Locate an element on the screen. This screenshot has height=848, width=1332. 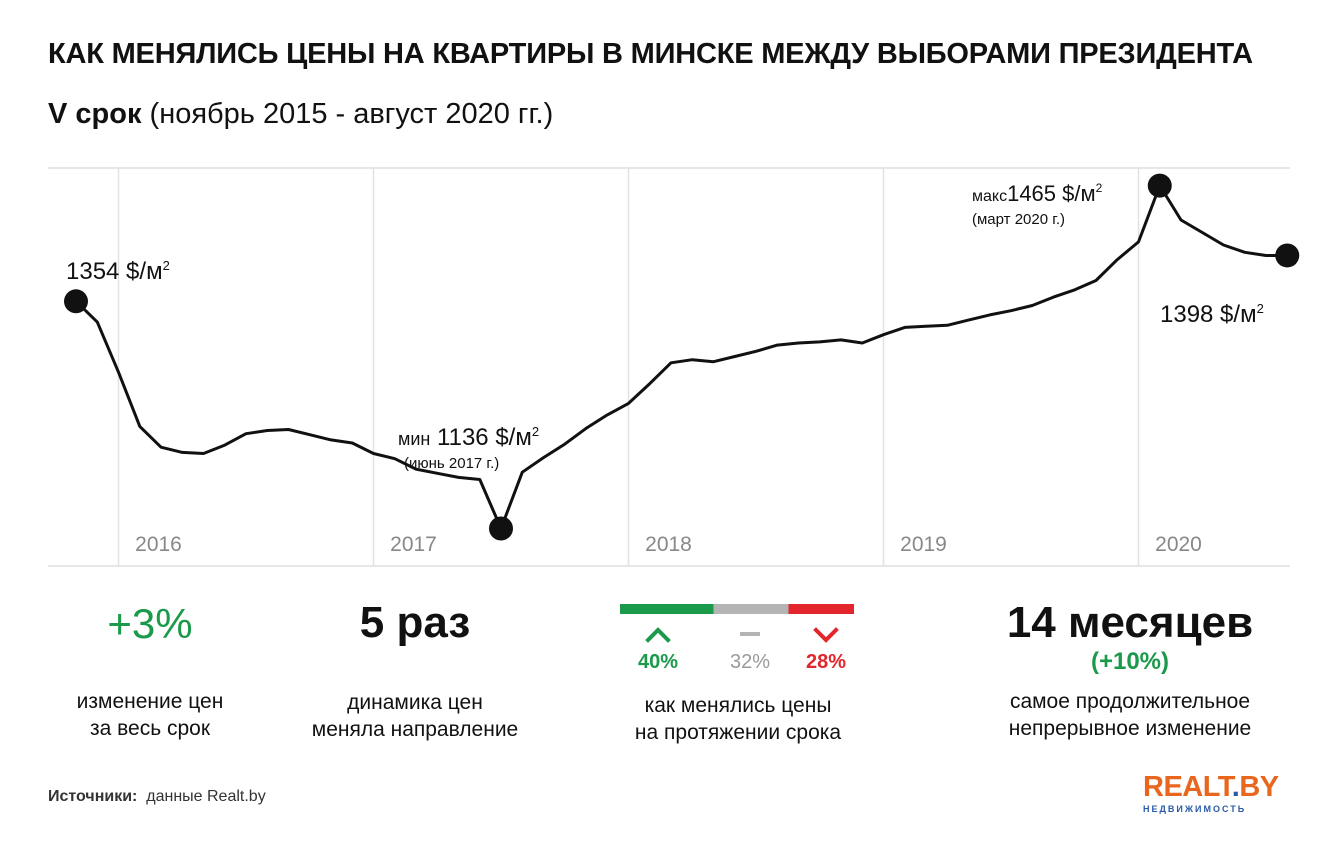
stat-shares-desc-2: на протяжении срока is located at coordinates (738, 732).